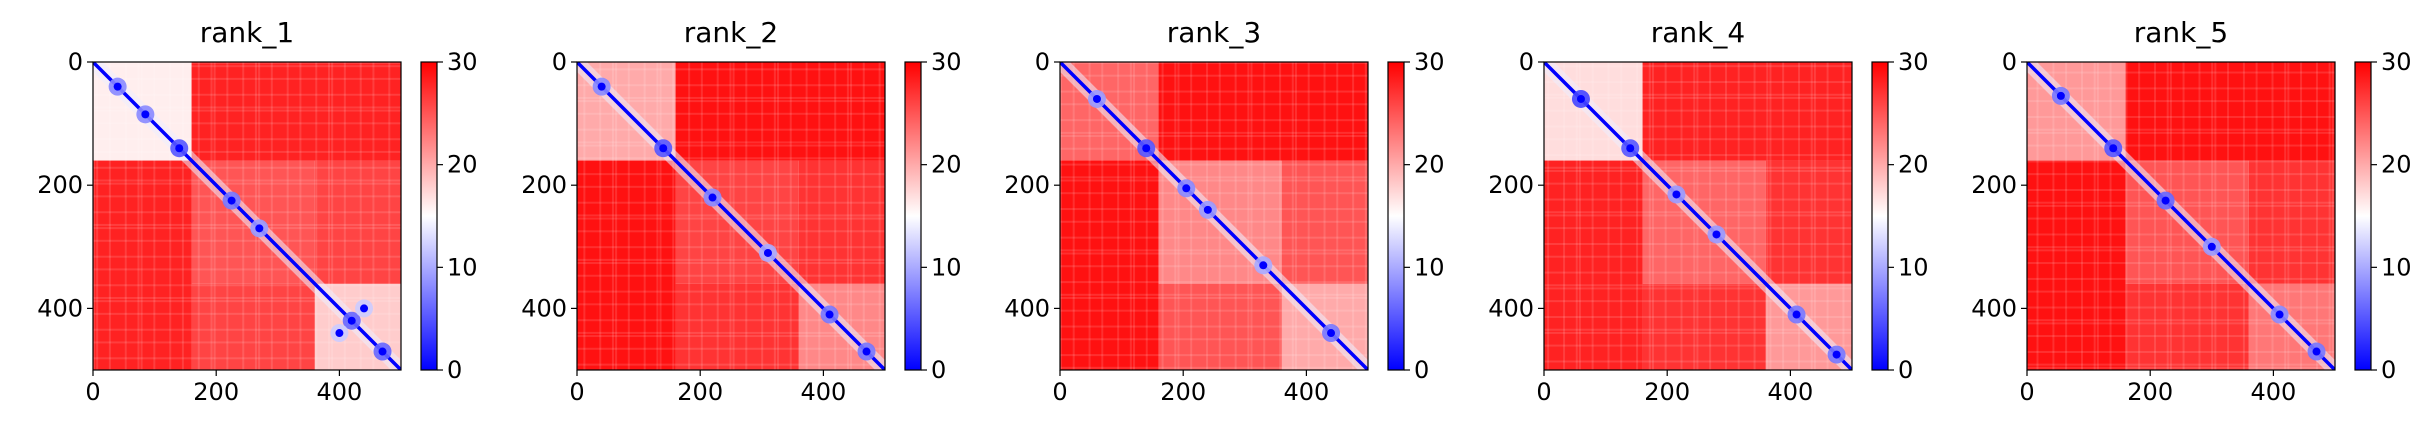 This screenshot has height=438, width=2435. Describe the element at coordinates (913, 216) in the screenshot. I see `colorbar` at that location.